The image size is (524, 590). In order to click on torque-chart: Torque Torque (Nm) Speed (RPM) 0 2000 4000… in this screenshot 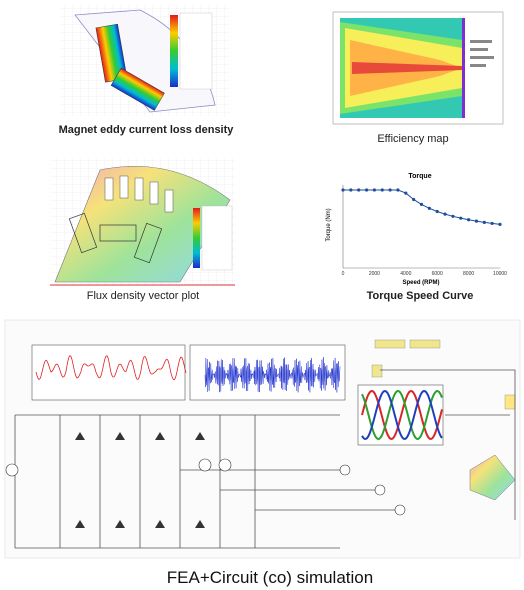, I will do `click(413, 229)`.